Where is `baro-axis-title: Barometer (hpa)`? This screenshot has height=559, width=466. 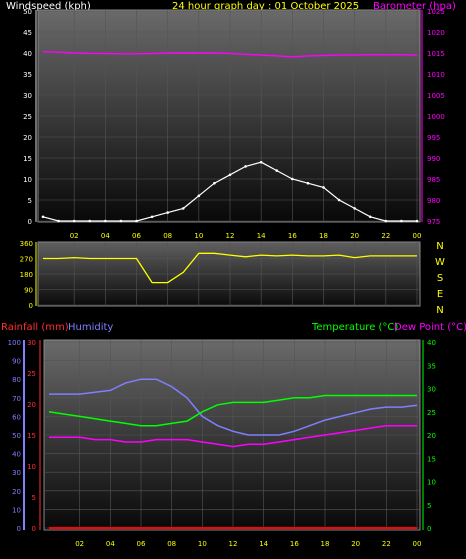
baro-axis-title: Barometer (hpa) is located at coordinates (414, 6).